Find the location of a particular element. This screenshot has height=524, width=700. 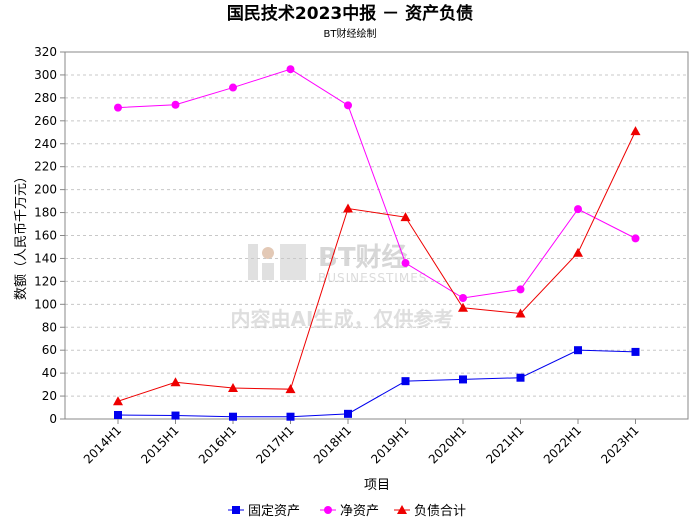

y-tick-label: 200 is located at coordinates (45, 190).